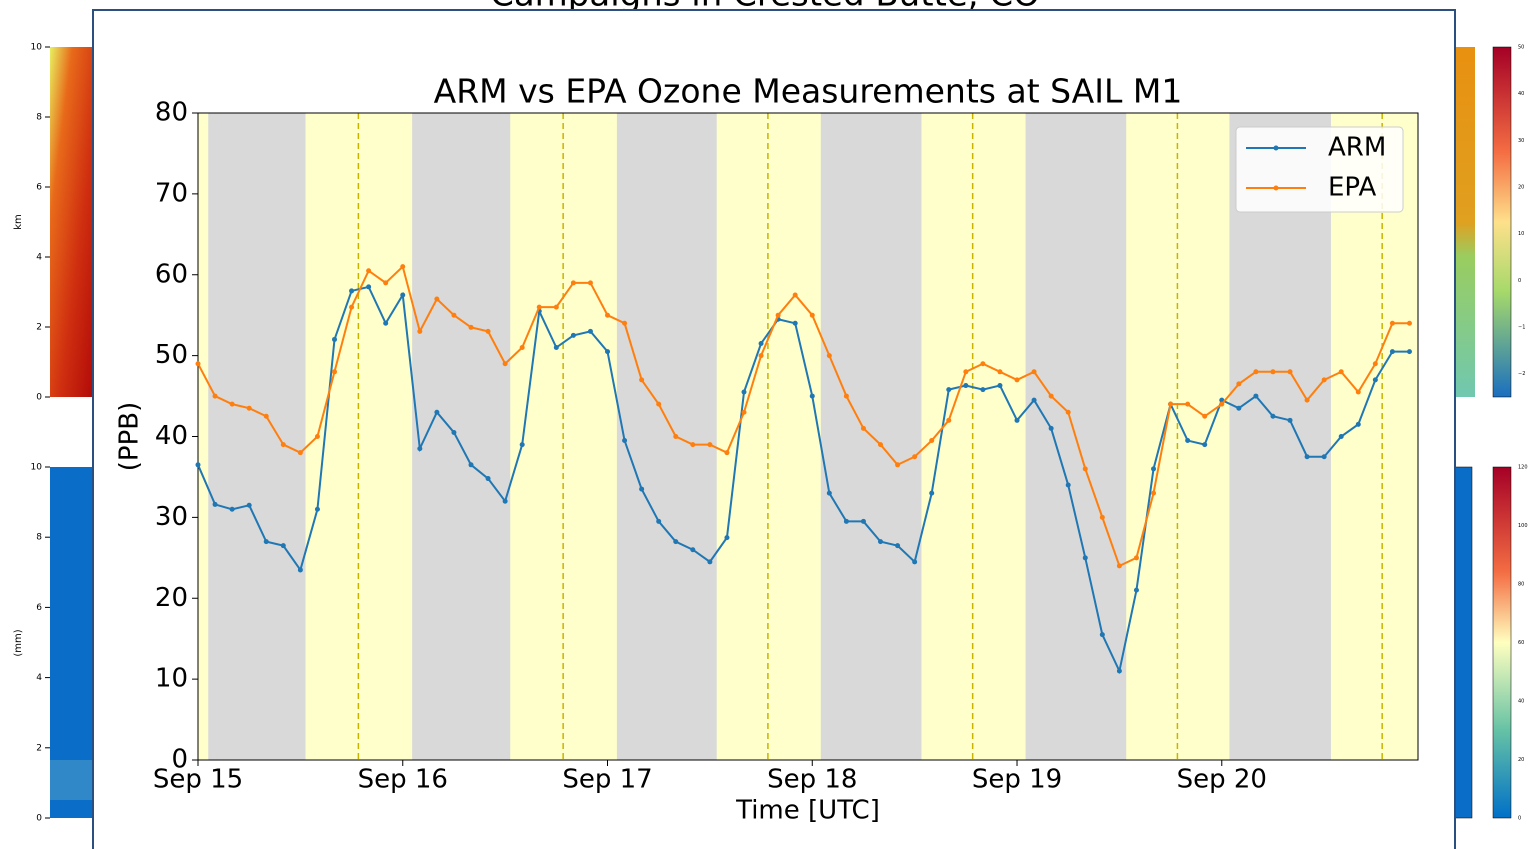  I want to click on colorbar-tick-label: 80, so click(1521, 585).